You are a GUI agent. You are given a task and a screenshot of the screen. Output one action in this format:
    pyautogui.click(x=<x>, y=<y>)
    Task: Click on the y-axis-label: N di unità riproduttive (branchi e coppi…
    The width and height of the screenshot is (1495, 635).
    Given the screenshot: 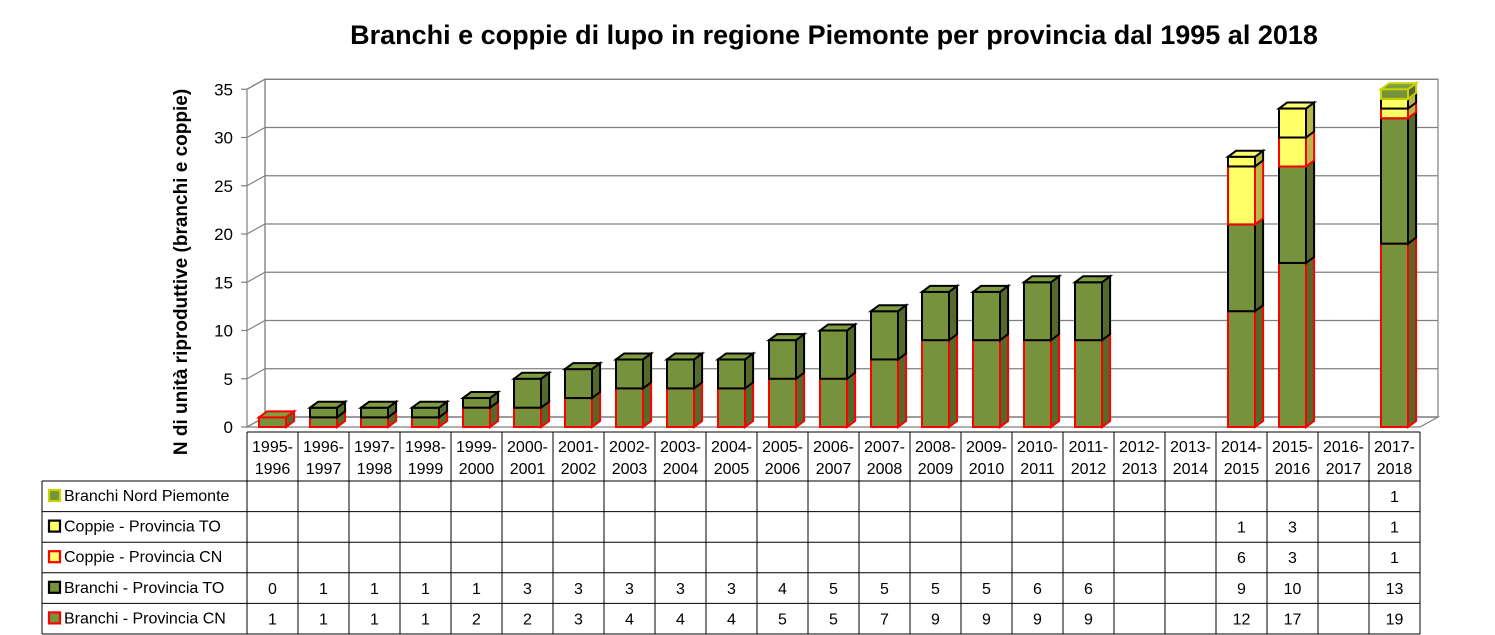 What is the action you would take?
    pyautogui.click(x=181, y=272)
    